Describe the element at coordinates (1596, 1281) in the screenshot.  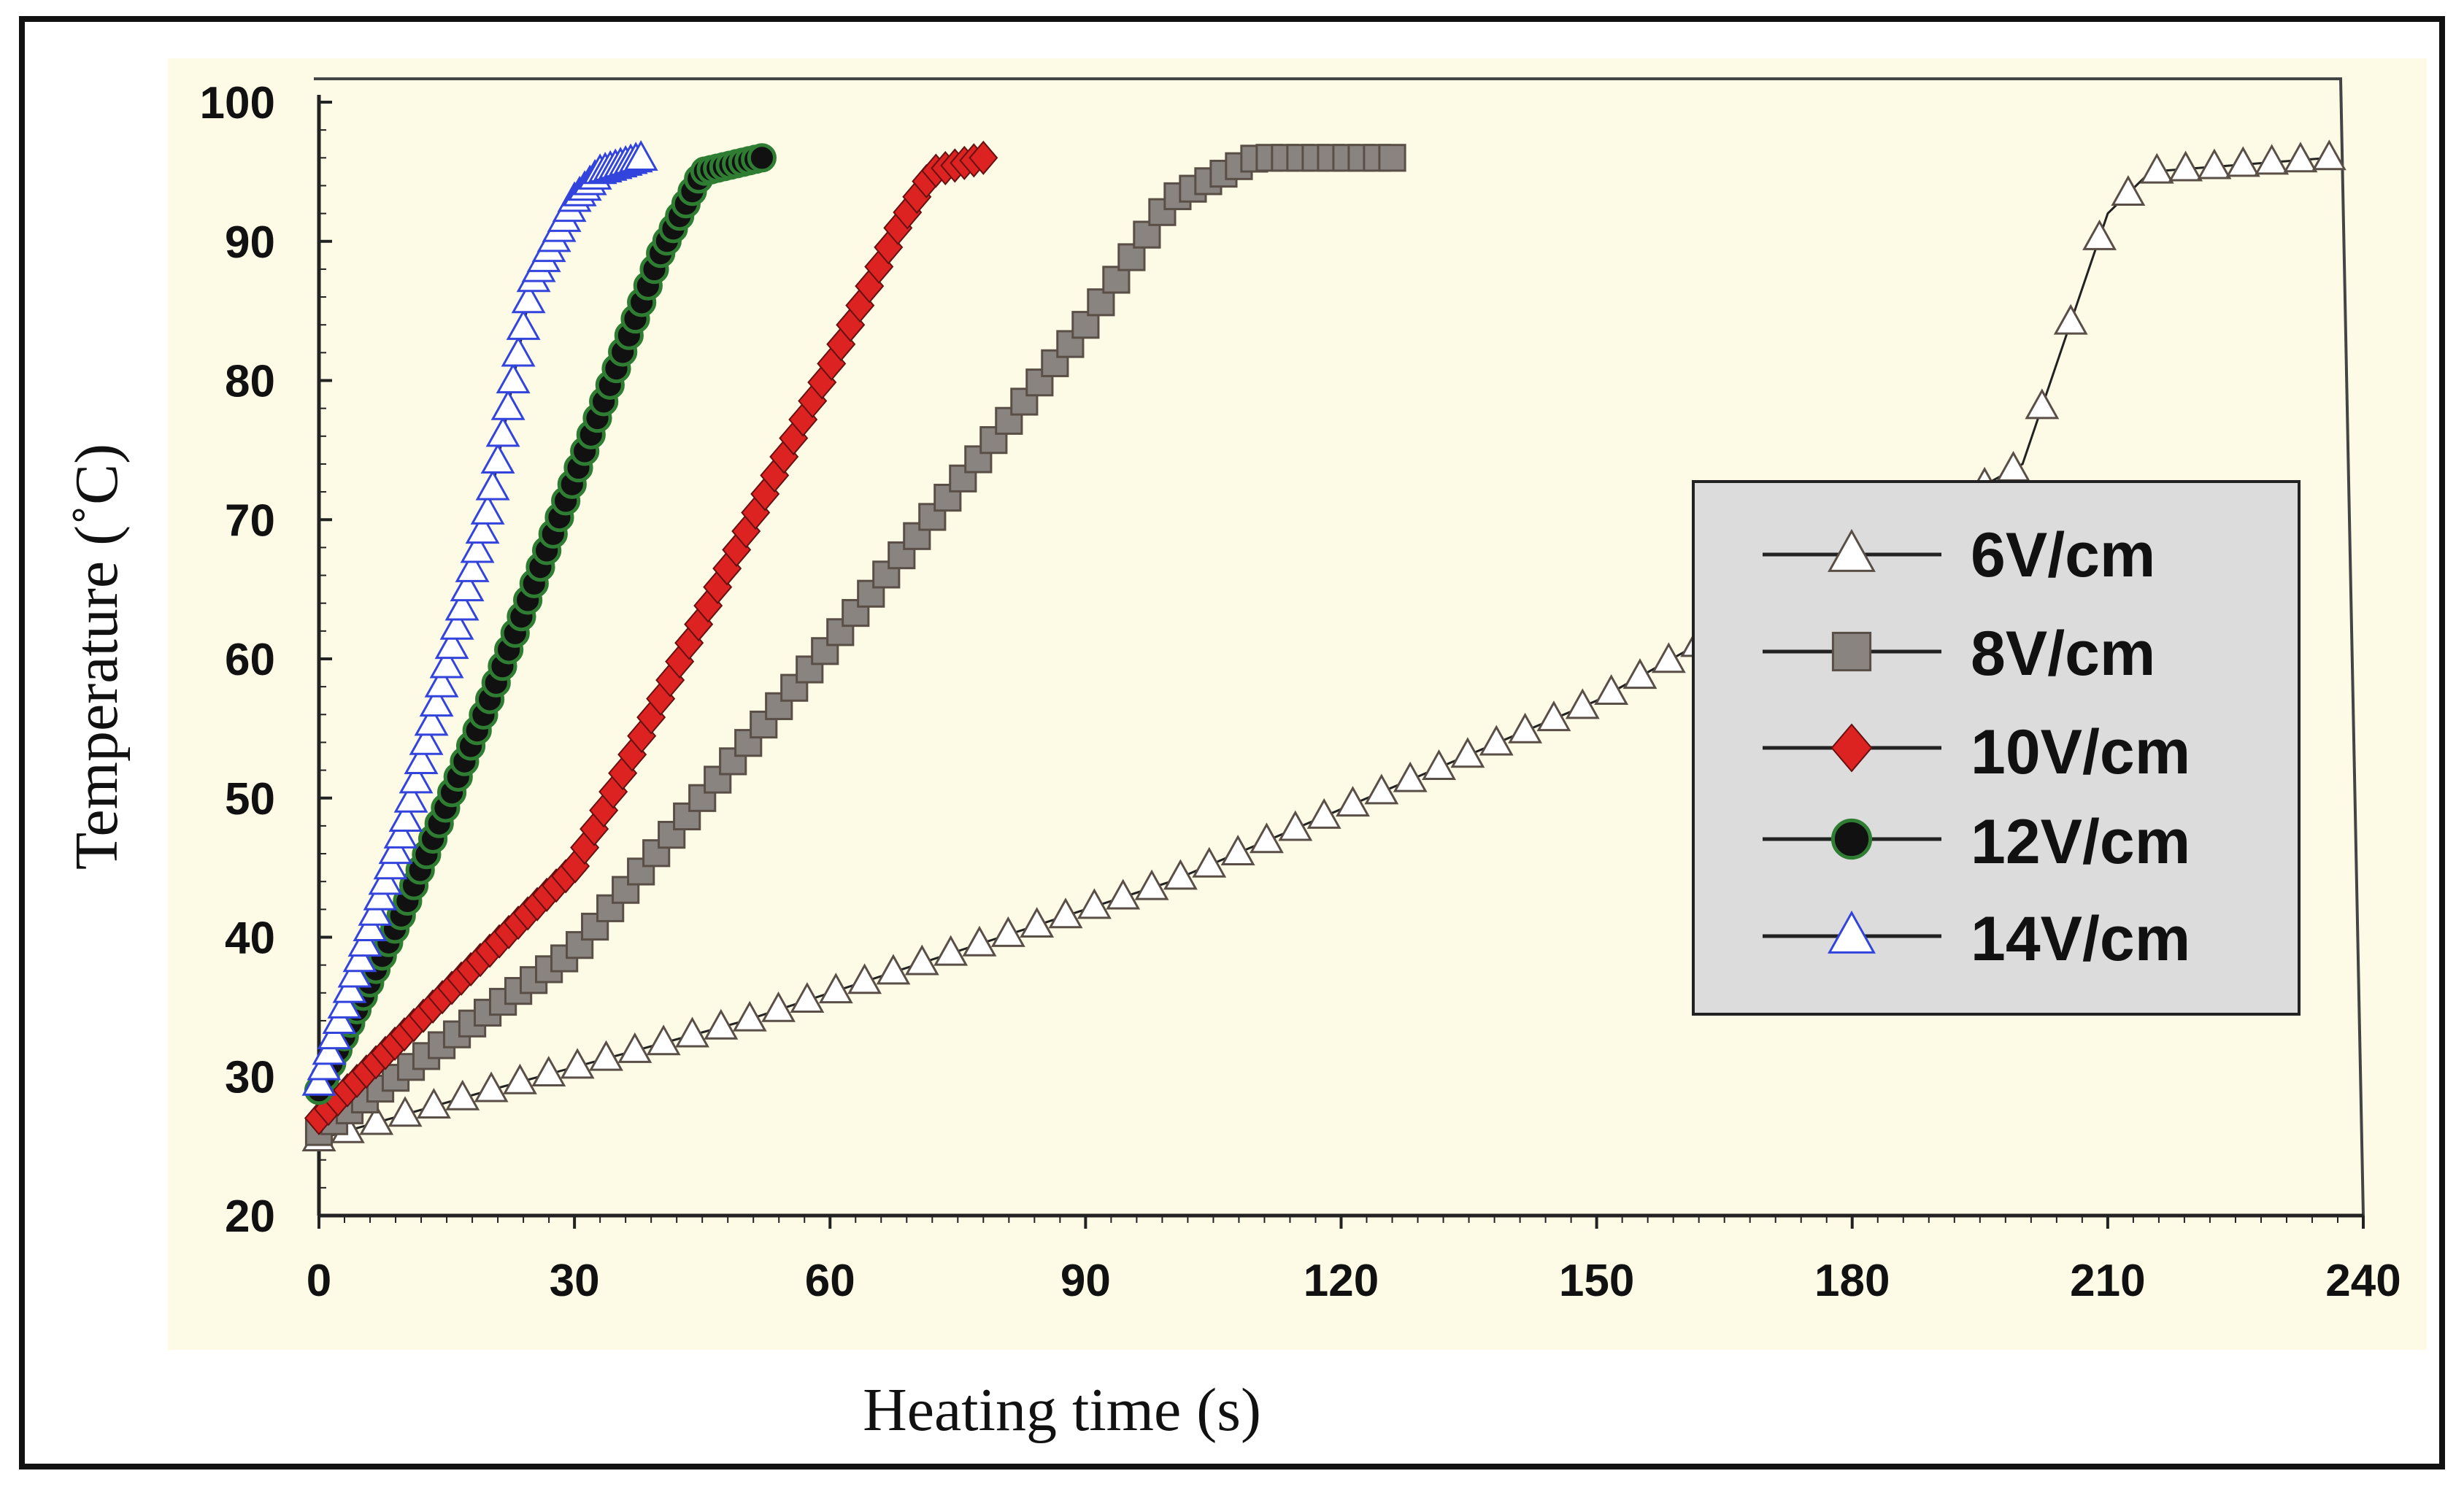
I see `x-tick-label: 150` at that location.